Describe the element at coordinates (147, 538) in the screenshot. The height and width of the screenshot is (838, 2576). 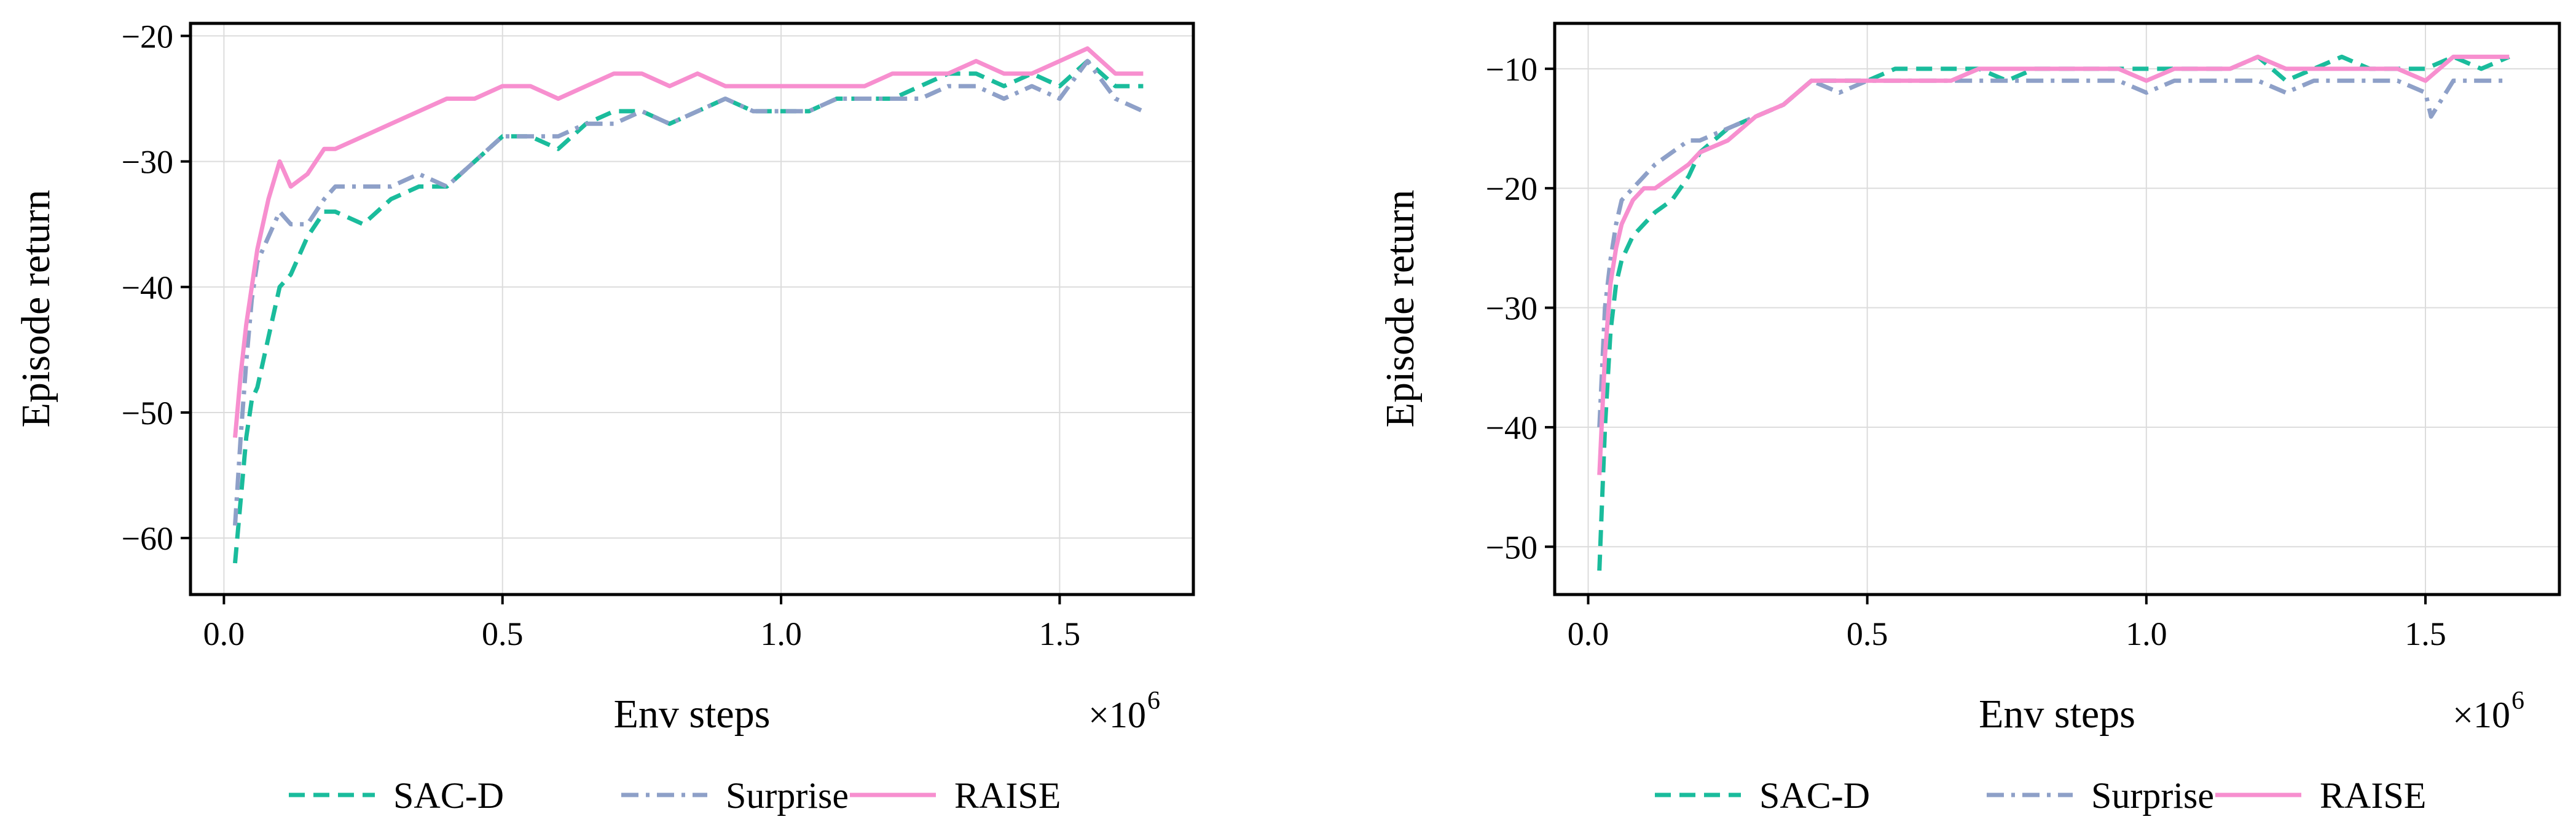
I see `y-tick-label: −60` at that location.